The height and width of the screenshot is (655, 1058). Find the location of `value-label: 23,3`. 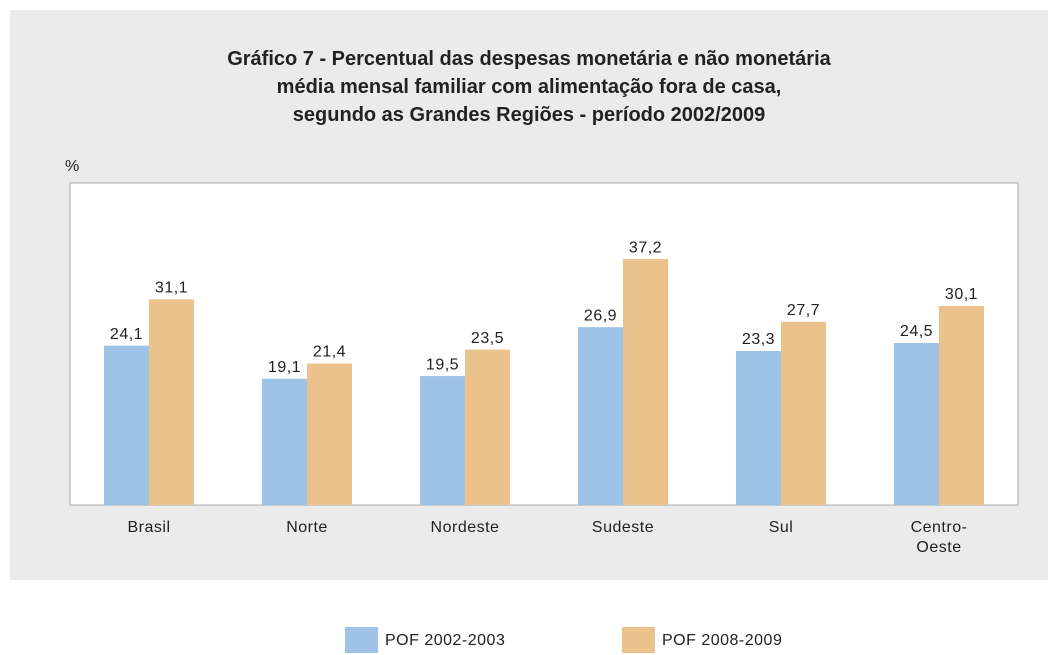

value-label: 23,3 is located at coordinates (758, 339).